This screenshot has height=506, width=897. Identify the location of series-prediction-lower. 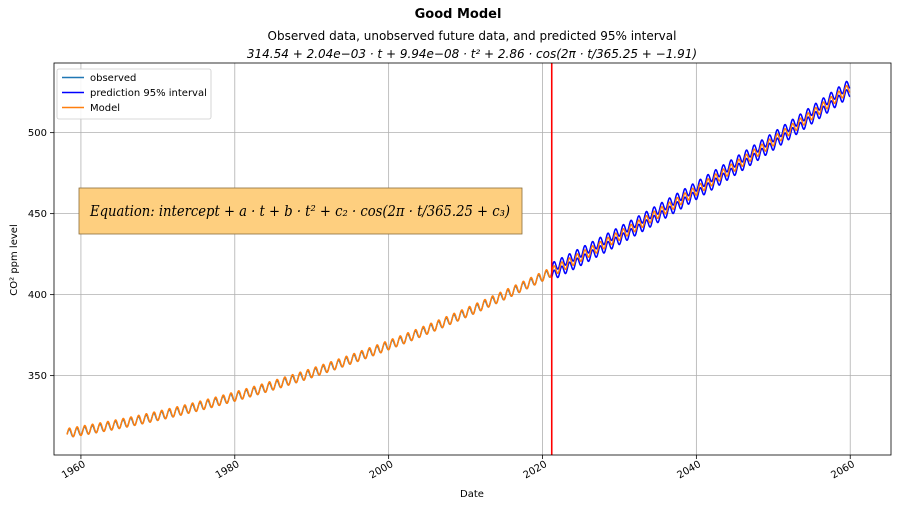
(701, 184).